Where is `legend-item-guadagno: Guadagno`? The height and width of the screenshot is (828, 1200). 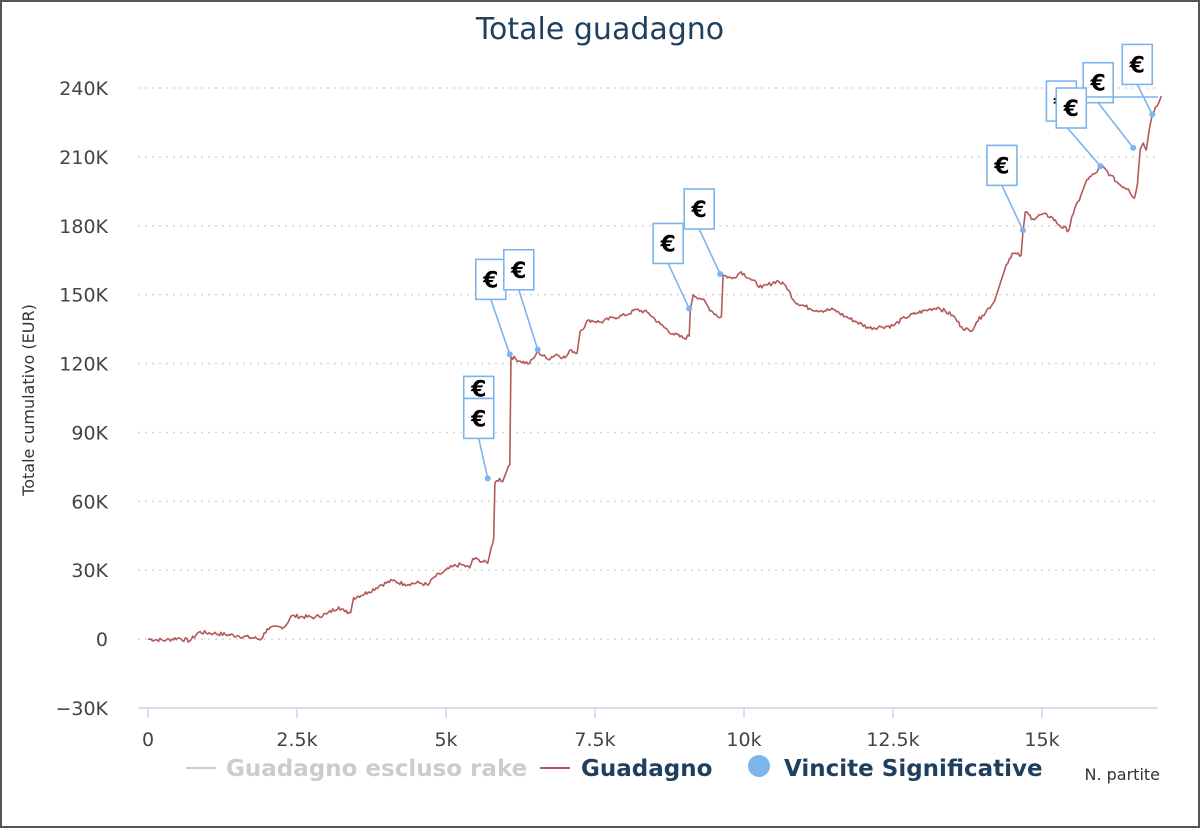
legend-item-guadagno: Guadagno is located at coordinates (626, 769).